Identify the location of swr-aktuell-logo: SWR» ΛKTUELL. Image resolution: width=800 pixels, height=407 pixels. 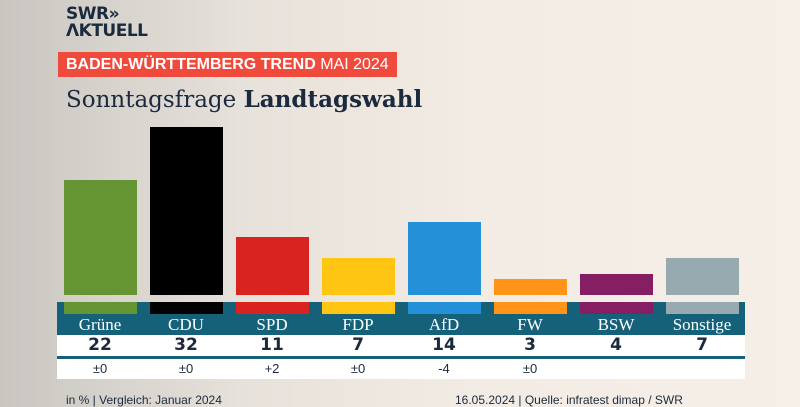
(107, 23).